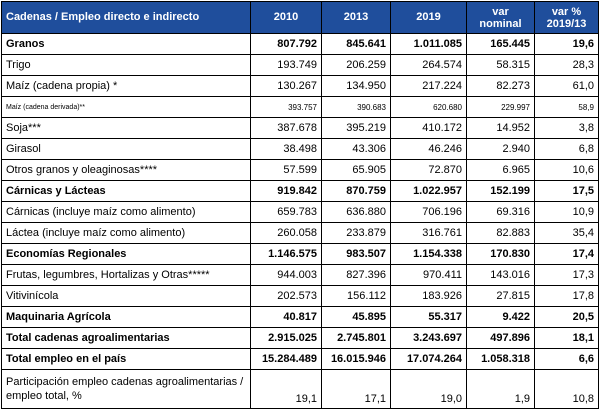  What do you see at coordinates (300, 149) in the screenshot?
I see `table-row: Girasol 38.498 43.306 46.246 2.940 6,8` at bounding box center [300, 149].